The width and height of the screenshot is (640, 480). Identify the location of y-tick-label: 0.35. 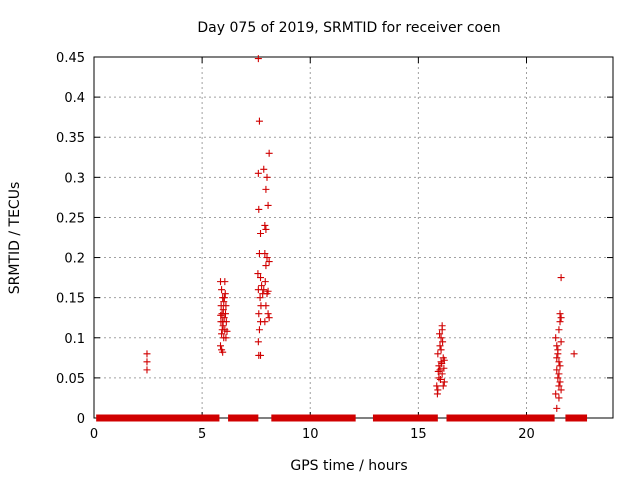
(70, 138).